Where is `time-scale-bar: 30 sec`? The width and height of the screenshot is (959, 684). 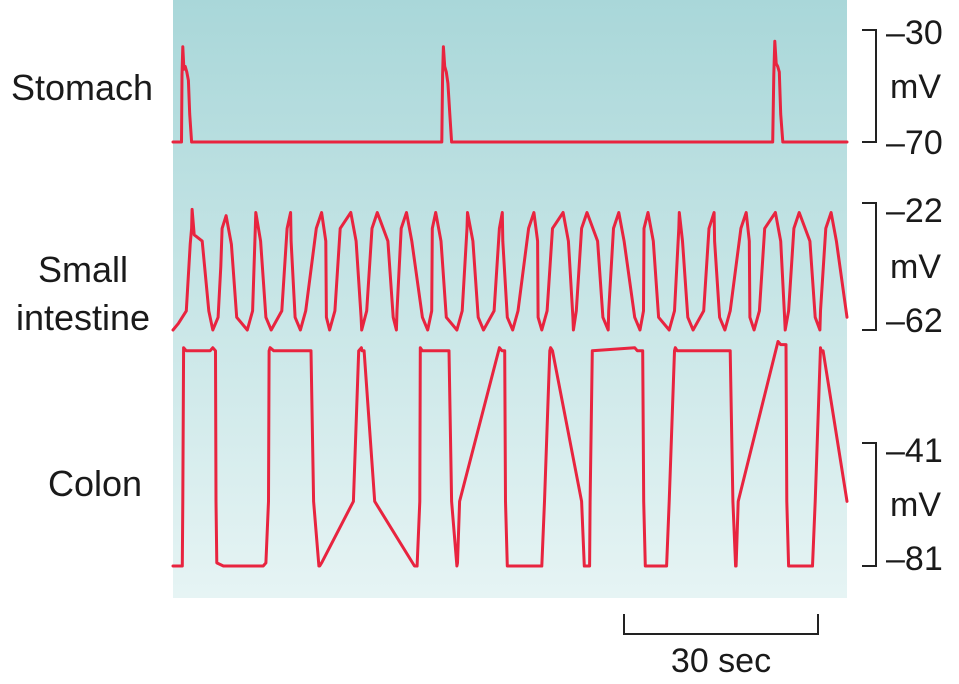
time-scale-bar: 30 sec is located at coordinates (721, 647).